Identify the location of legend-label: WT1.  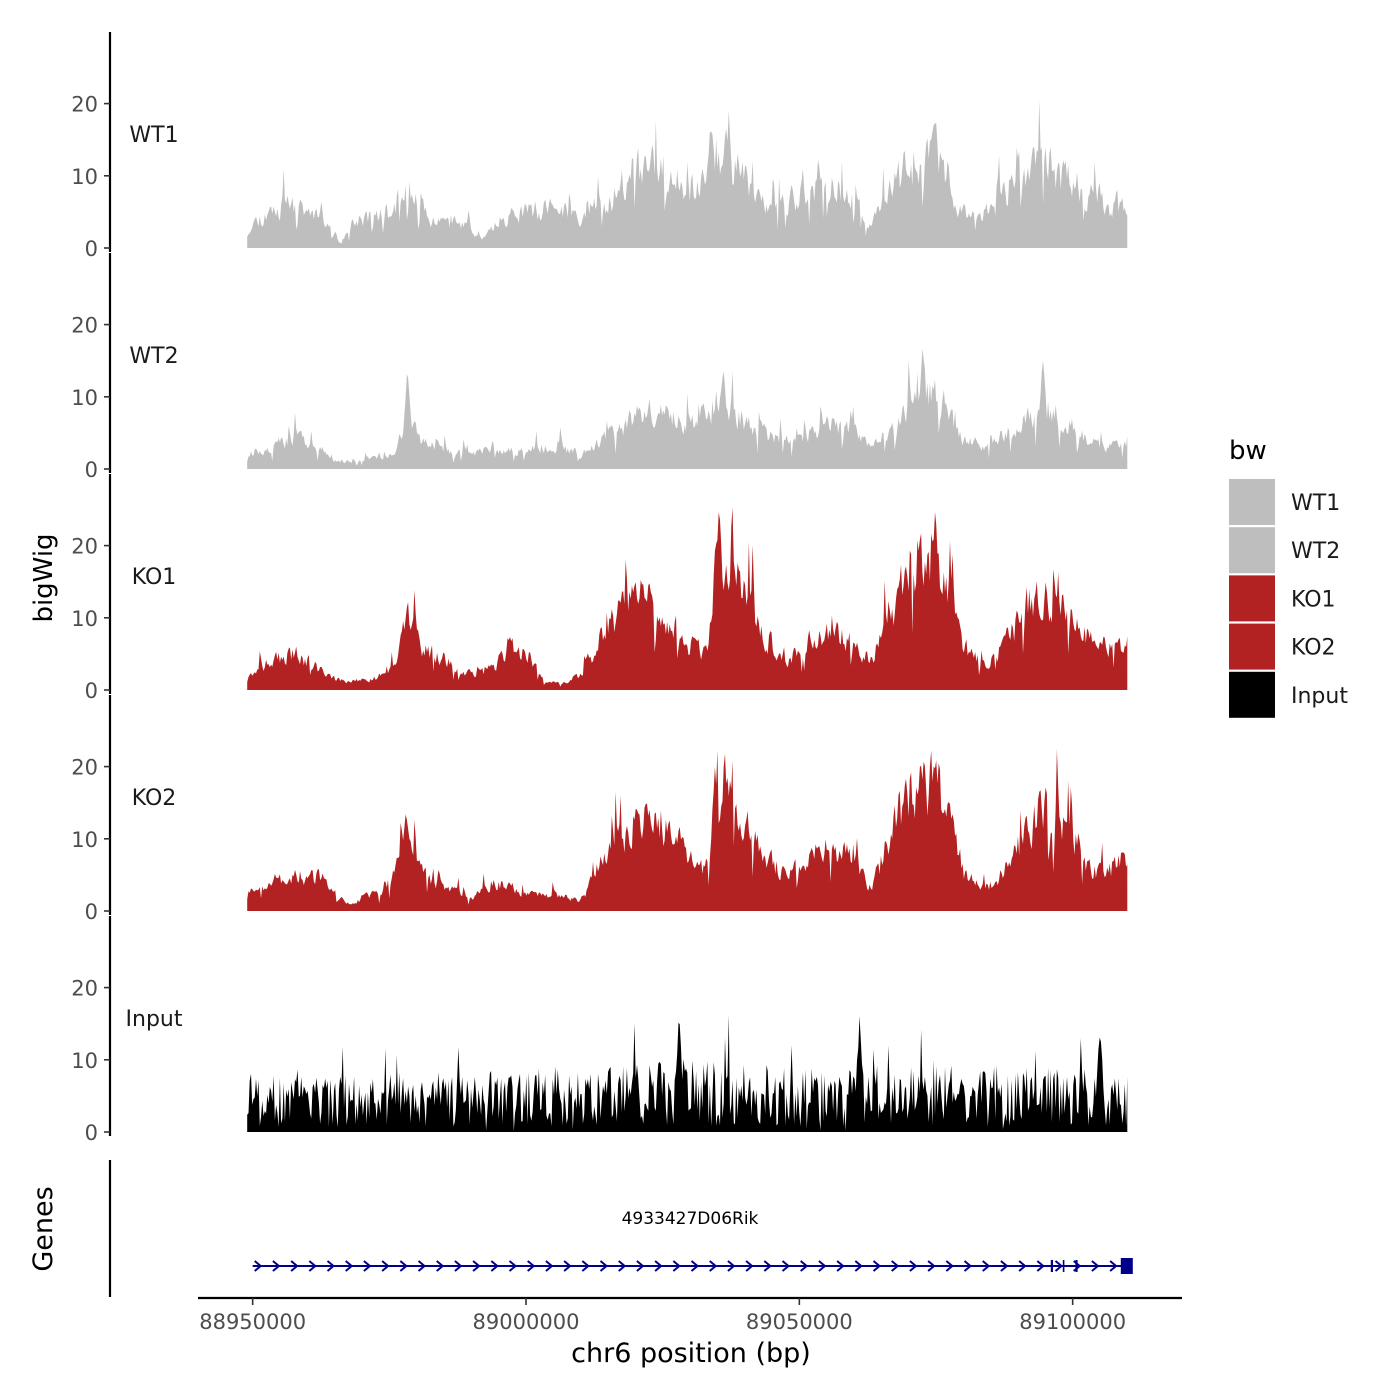
(1315, 503).